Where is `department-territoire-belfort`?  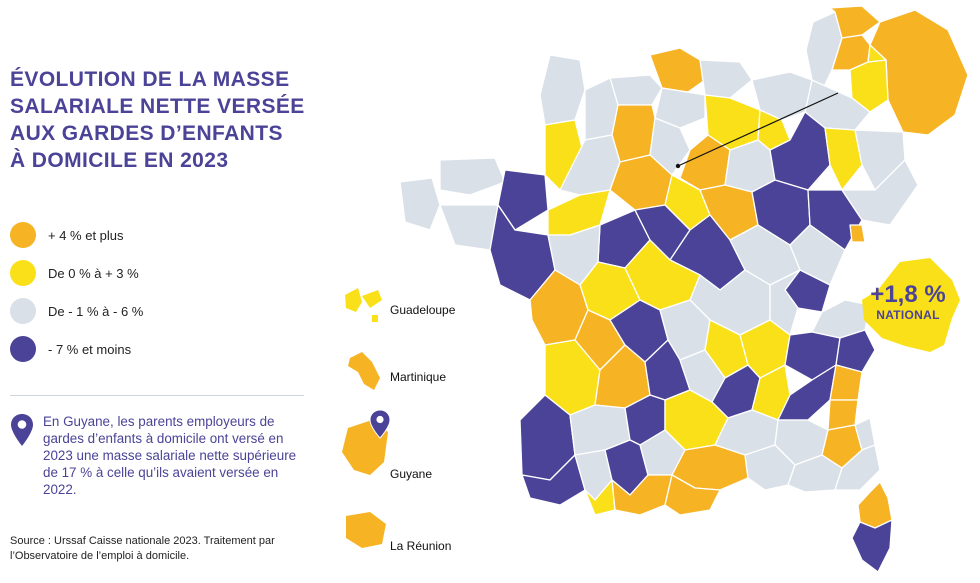
department-territoire-belfort is located at coordinates (857, 233).